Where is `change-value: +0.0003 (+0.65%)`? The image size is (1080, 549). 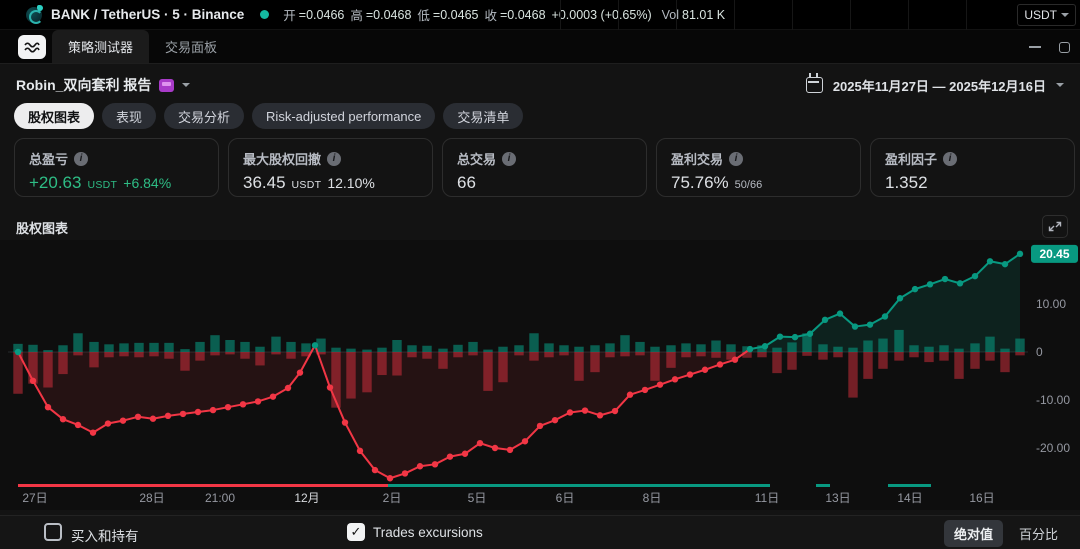
change-value: +0.0003 (+0.65%) is located at coordinates (601, 14).